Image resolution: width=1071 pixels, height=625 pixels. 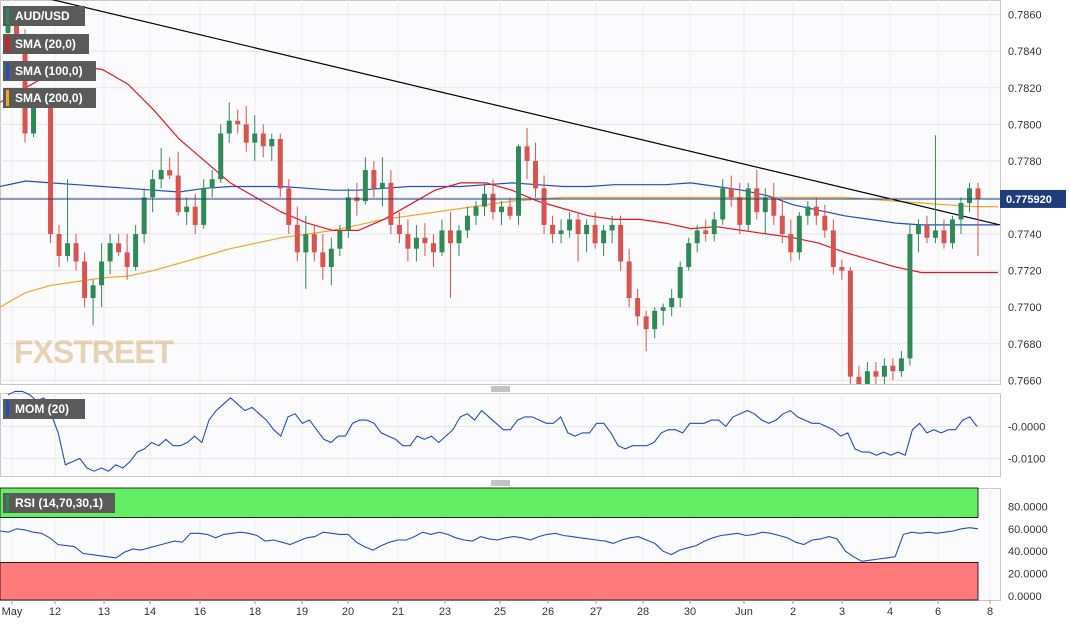 What do you see at coordinates (55, 612) in the screenshot?
I see `x-tick-label: 12` at bounding box center [55, 612].